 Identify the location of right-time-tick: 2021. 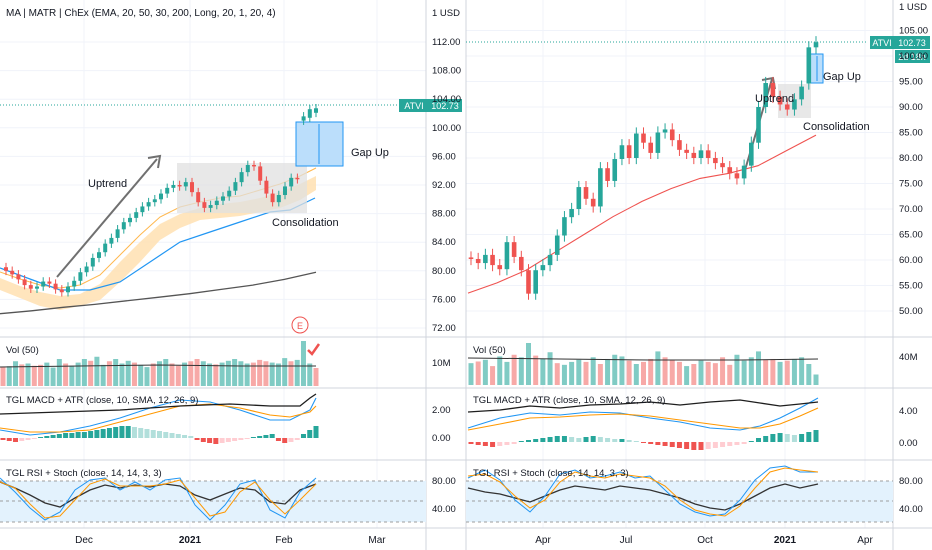
(785, 540).